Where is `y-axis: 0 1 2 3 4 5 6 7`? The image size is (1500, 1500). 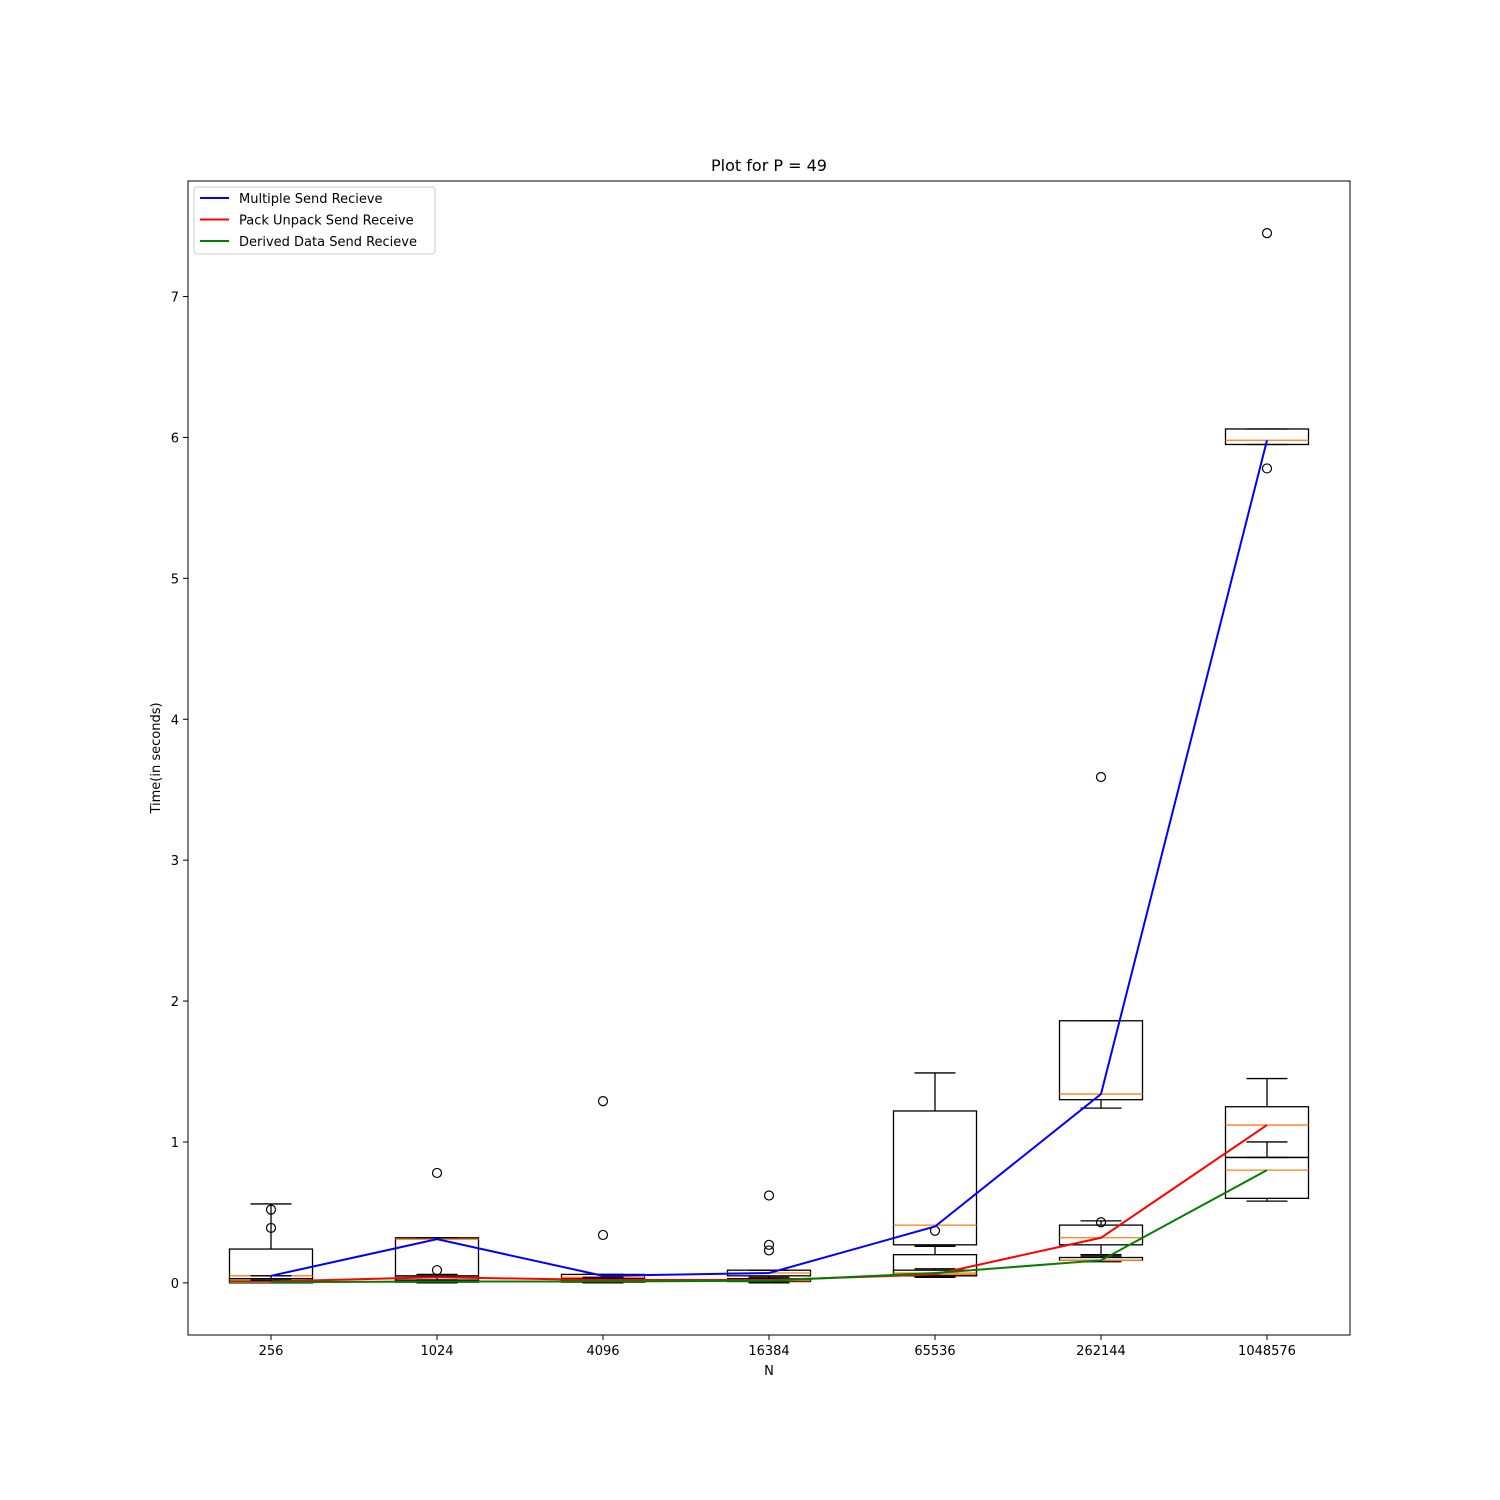 y-axis: 0 1 2 3 4 5 6 7 is located at coordinates (179, 791).